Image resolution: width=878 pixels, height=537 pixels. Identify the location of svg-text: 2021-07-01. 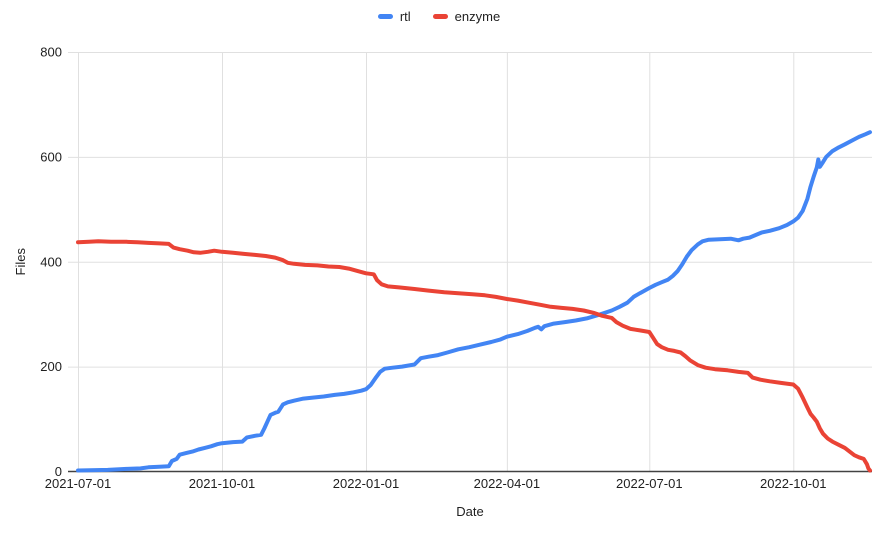
(78, 483).